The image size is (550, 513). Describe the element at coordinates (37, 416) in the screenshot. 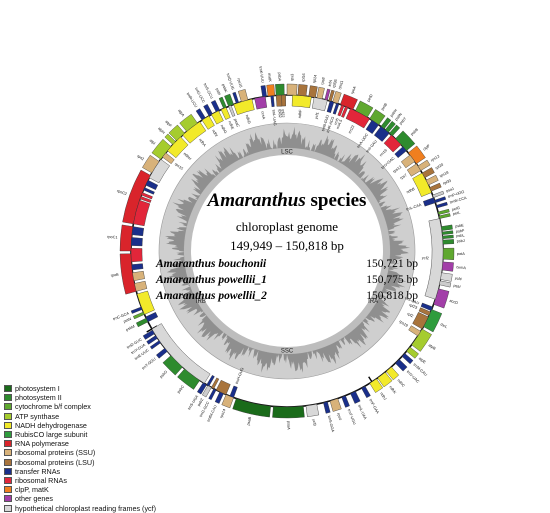

I see `legend-label: ATP synthase` at that location.